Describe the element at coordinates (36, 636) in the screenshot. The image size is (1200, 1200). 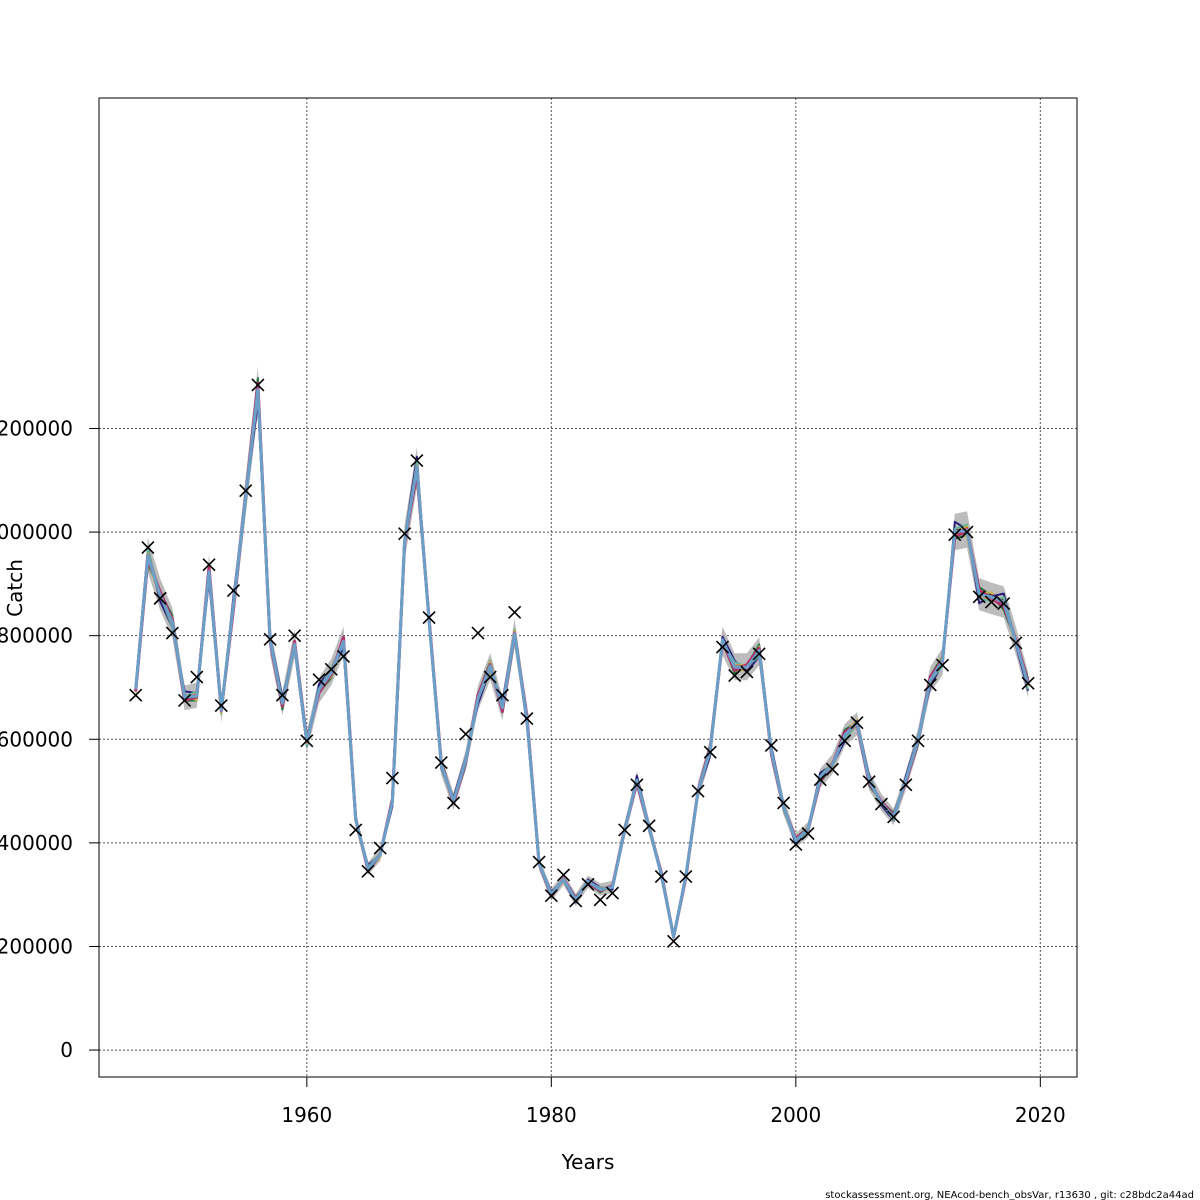
I see `y-tick-label: 800000` at that location.